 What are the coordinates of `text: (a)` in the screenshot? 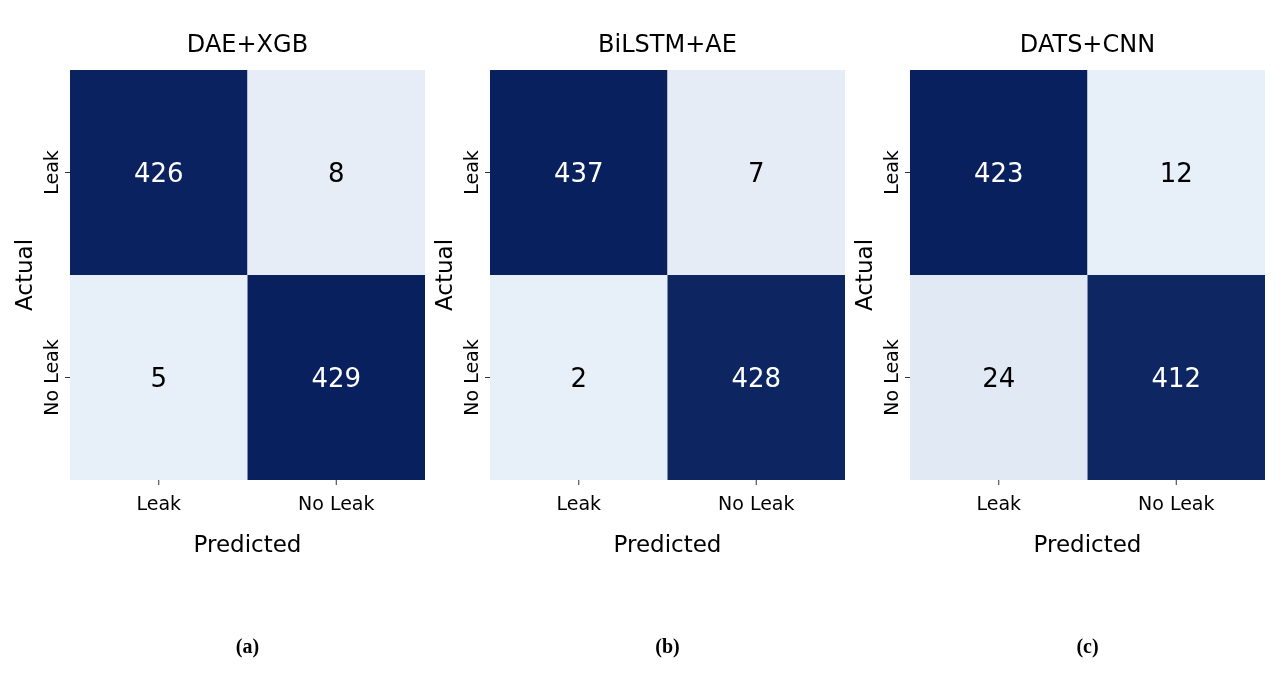 It's located at (247, 646).